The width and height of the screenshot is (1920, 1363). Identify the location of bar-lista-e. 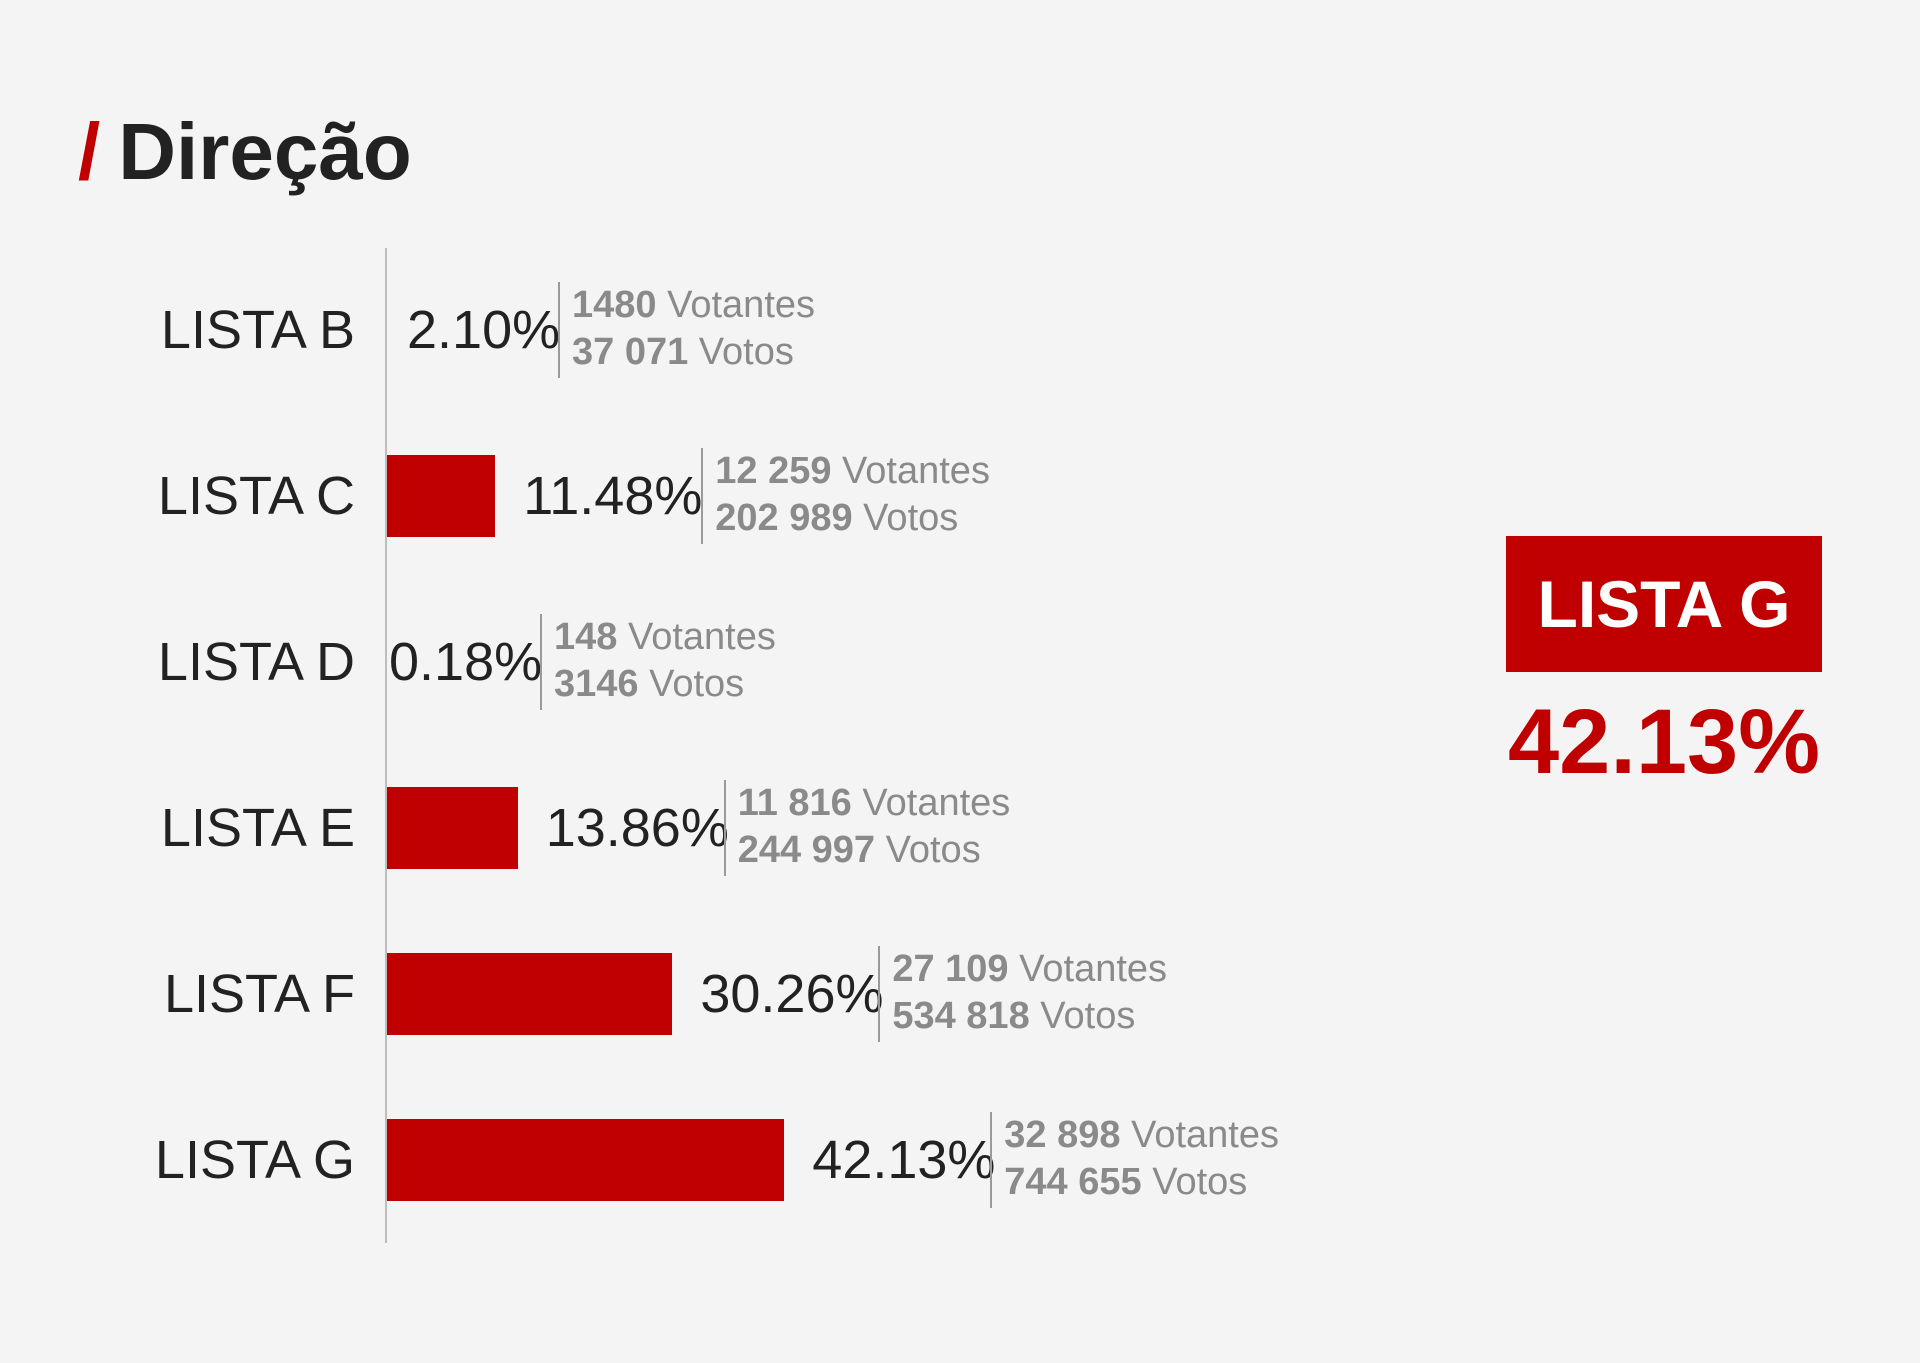
(452, 828).